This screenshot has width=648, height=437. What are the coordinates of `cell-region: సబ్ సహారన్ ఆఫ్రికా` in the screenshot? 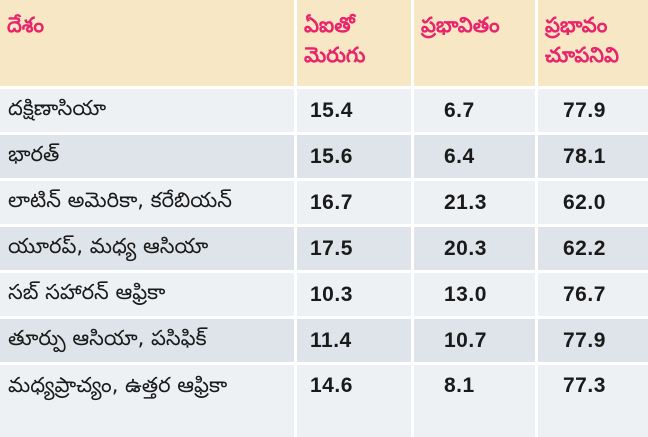 It's located at (148, 294).